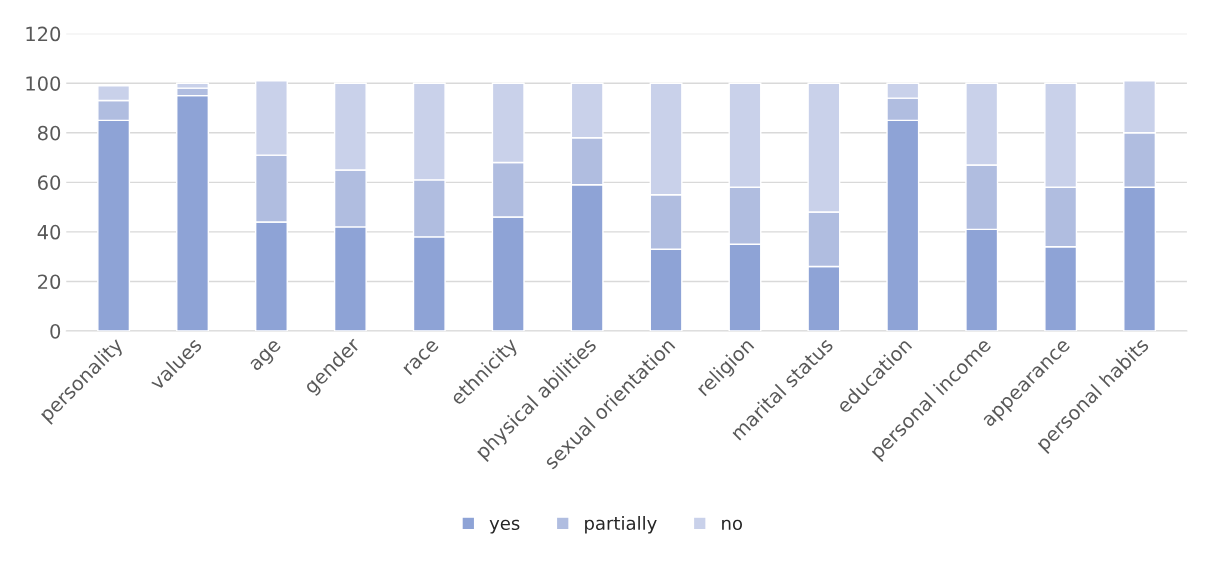 Image resolution: width=1205 pixels, height=561 pixels. What do you see at coordinates (43, 34) in the screenshot?
I see `y-tick-label: 120` at bounding box center [43, 34].